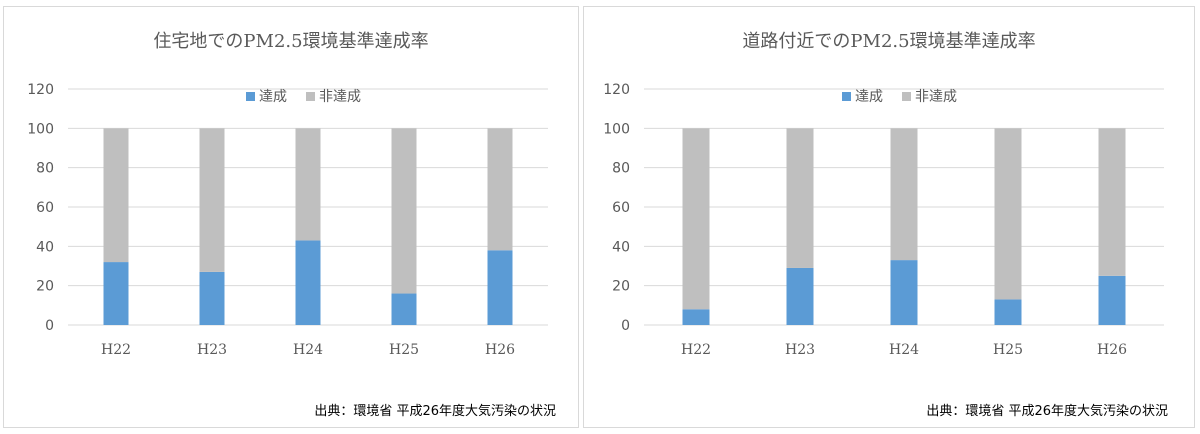  What do you see at coordinates (290, 41) in the screenshot?
I see `chart-title: 住宅地でのPM2.5環境基準達成率` at bounding box center [290, 41].